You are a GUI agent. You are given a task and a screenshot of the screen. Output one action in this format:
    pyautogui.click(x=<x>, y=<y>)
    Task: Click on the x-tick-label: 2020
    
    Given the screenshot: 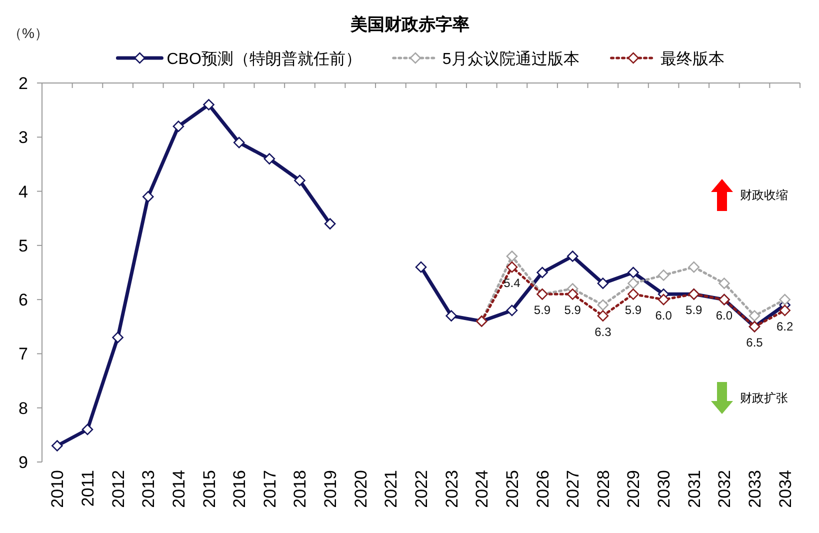 What is the action you would take?
    pyautogui.click(x=360, y=489)
    